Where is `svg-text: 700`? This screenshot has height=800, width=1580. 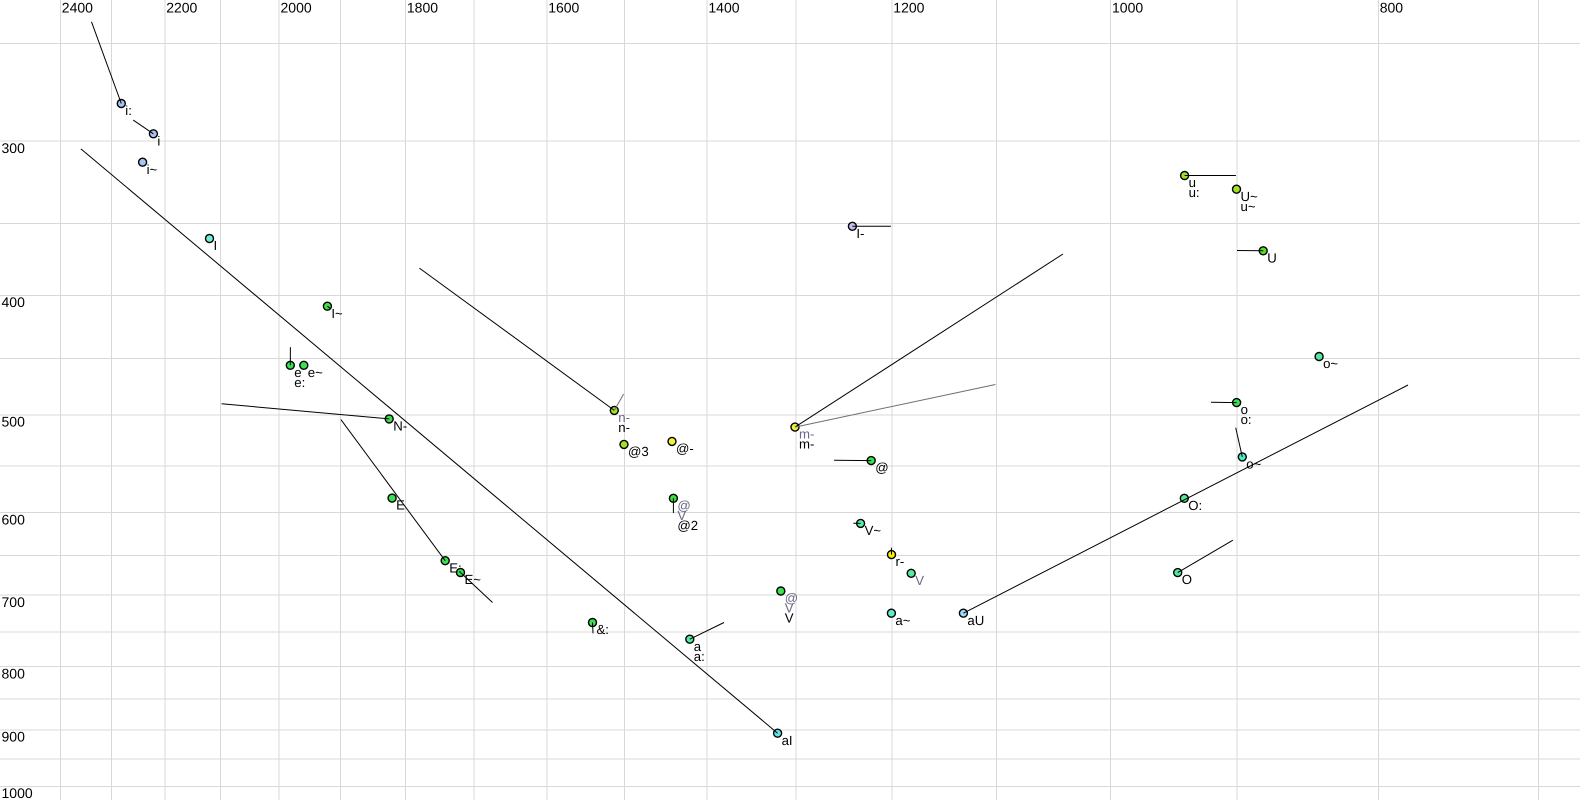
svg-text: 700 is located at coordinates (14, 602).